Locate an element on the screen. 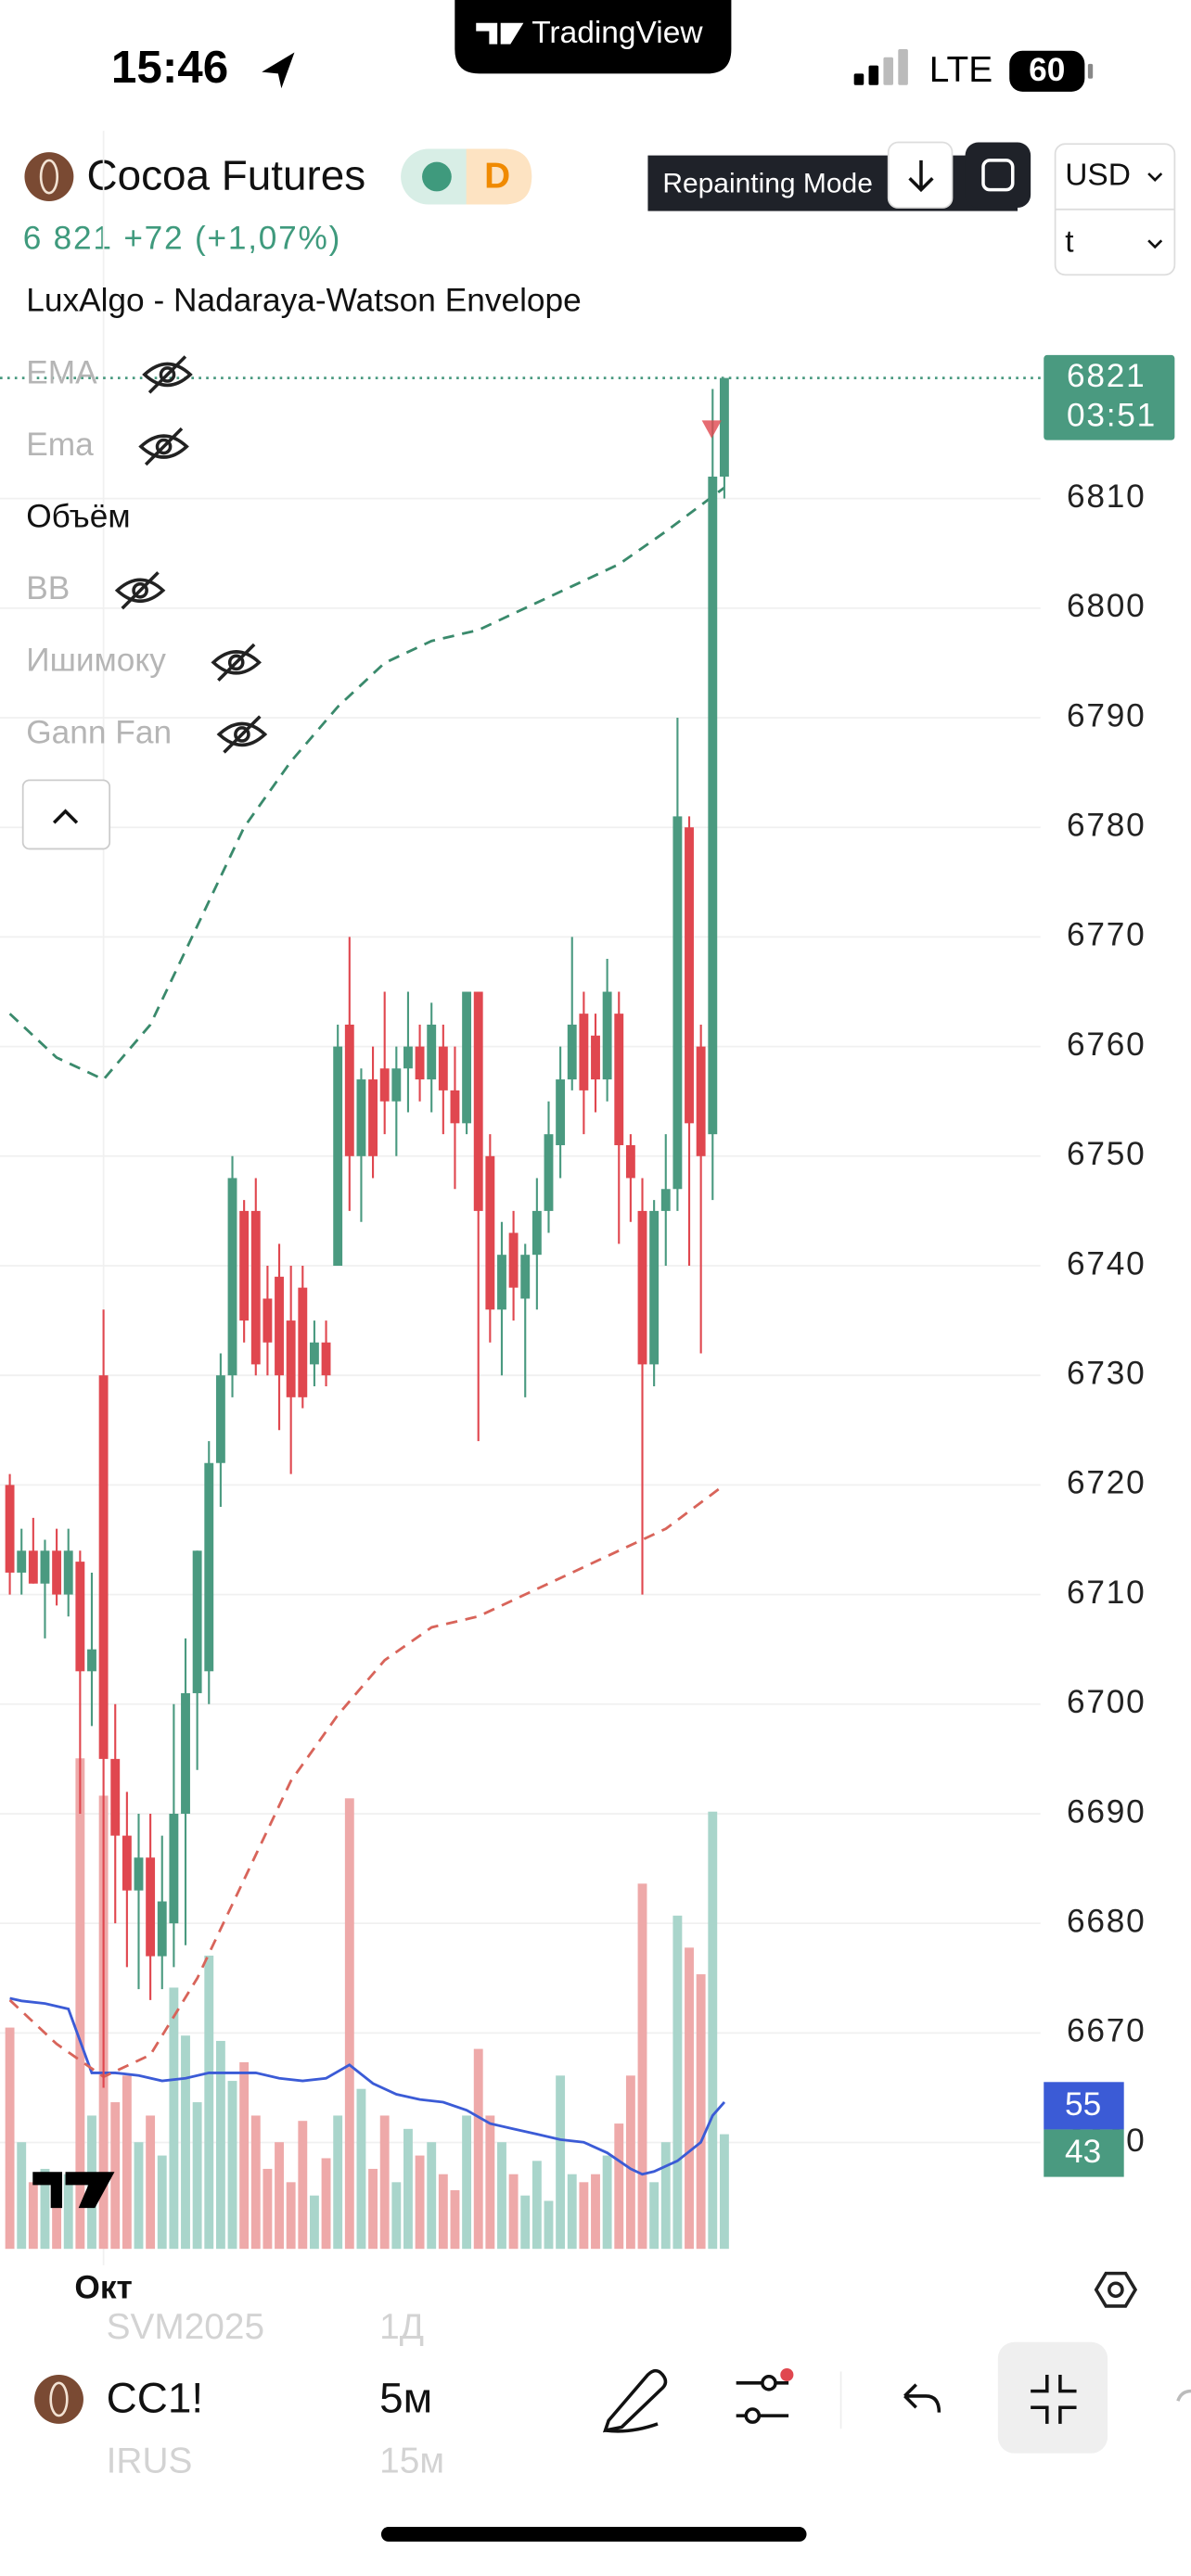 The width and height of the screenshot is (1191, 2576). toolbar-interval: 5м is located at coordinates (405, 2397).